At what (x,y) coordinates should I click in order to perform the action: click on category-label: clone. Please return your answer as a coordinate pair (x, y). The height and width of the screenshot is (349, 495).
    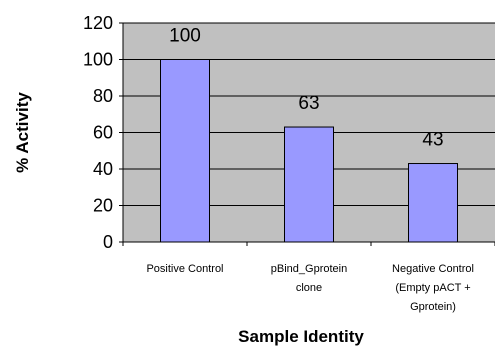
    Looking at the image, I should click on (309, 288).